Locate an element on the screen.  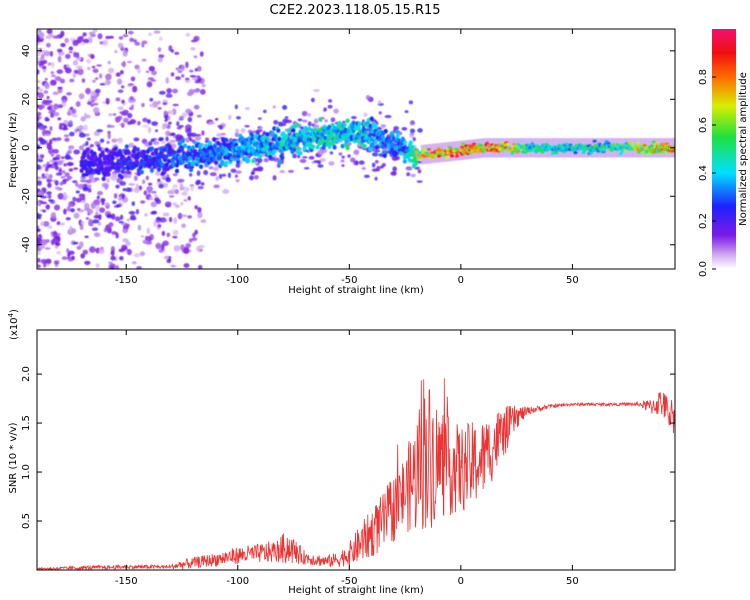
colorbar-ticks: 0.0 0.2 0.4 0.6 0.8 is located at coordinates (707, 173).